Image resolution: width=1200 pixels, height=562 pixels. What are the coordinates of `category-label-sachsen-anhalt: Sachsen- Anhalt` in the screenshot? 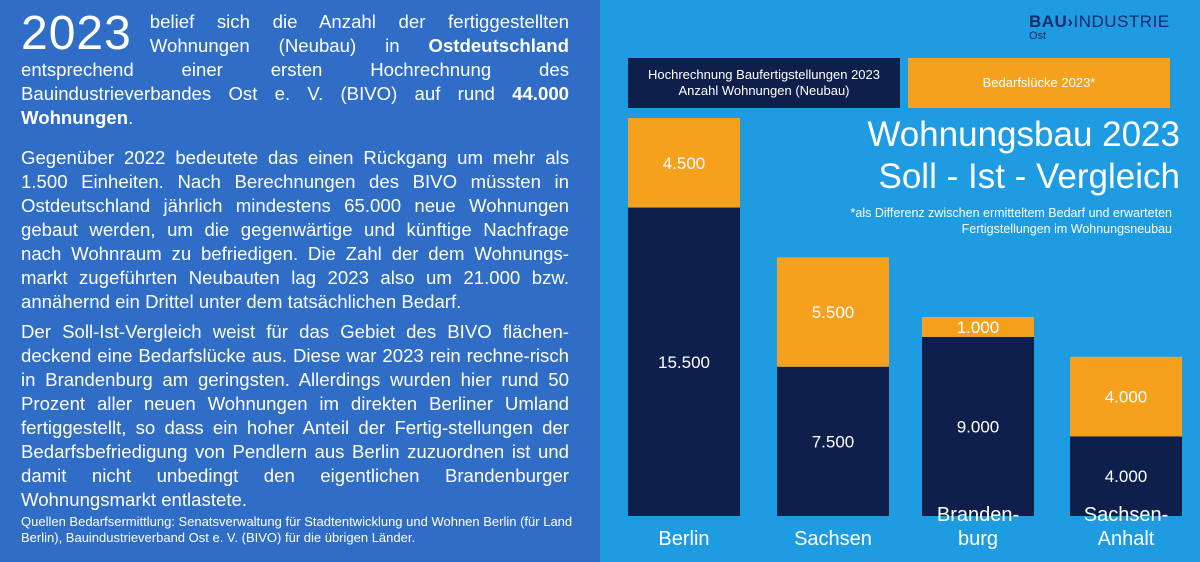 It's located at (1126, 527).